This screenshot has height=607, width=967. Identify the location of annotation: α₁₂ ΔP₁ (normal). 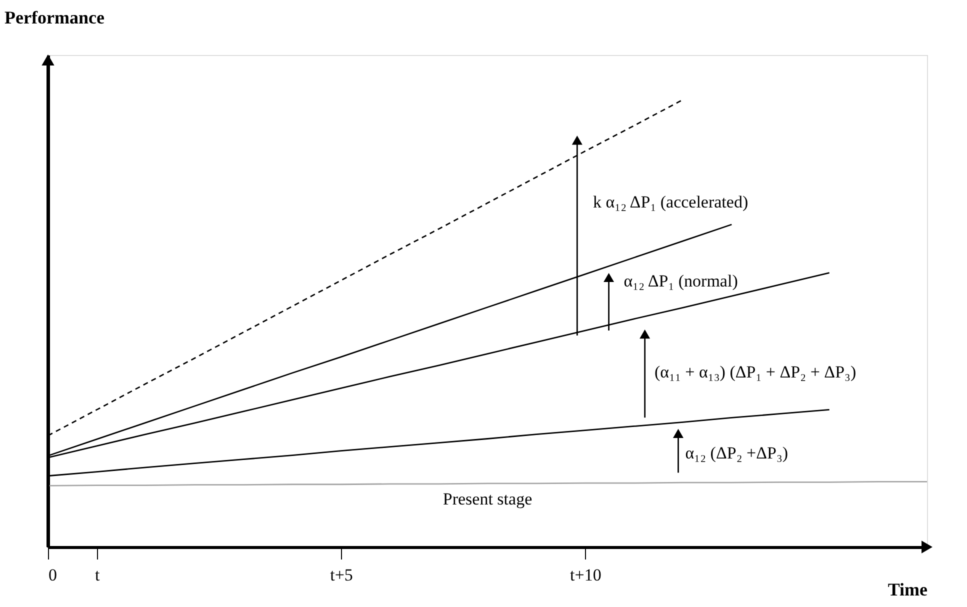
(681, 280).